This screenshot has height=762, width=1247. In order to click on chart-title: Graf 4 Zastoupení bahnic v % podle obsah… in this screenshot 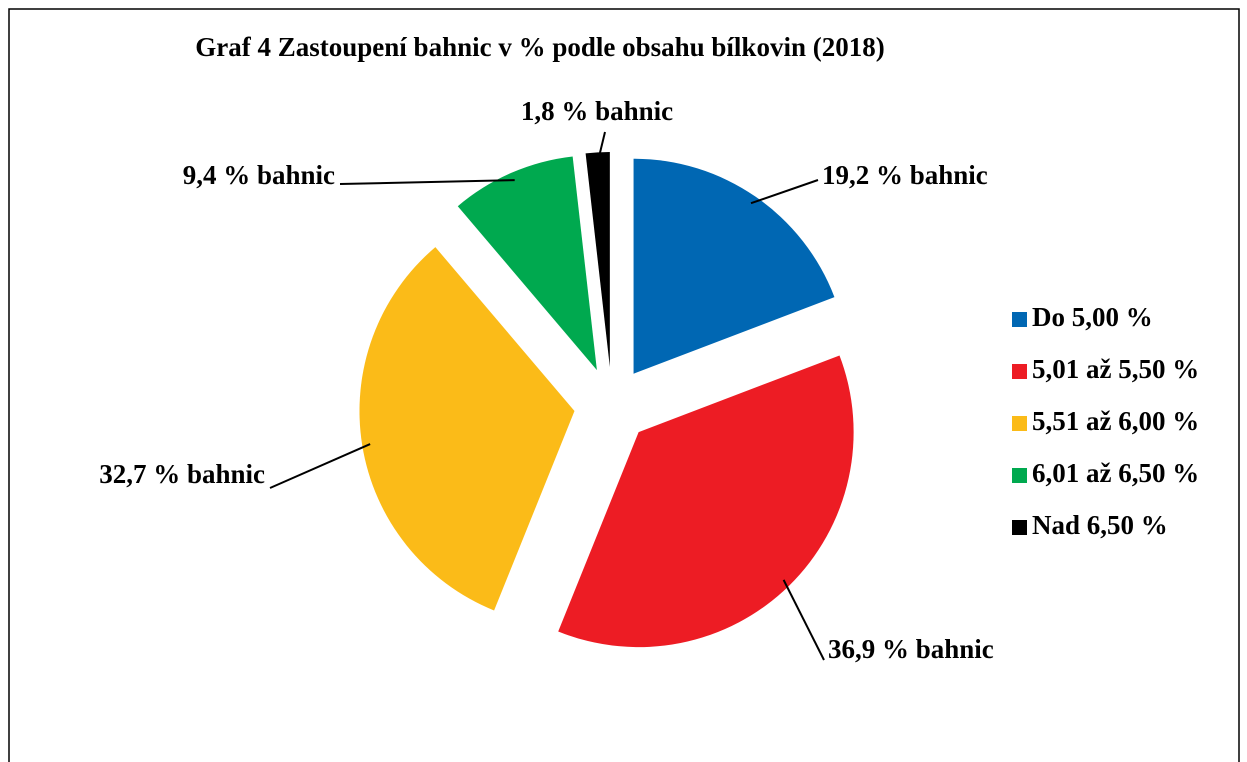, I will do `click(539, 47)`.